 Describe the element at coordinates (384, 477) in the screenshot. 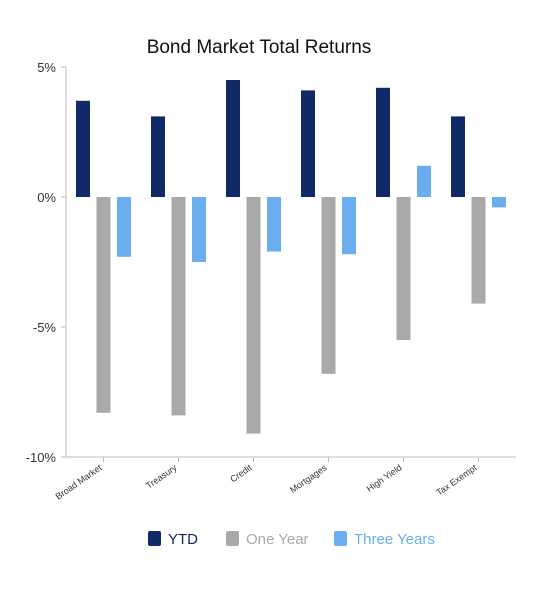

I see `x-tick-label: High Yield` at that location.